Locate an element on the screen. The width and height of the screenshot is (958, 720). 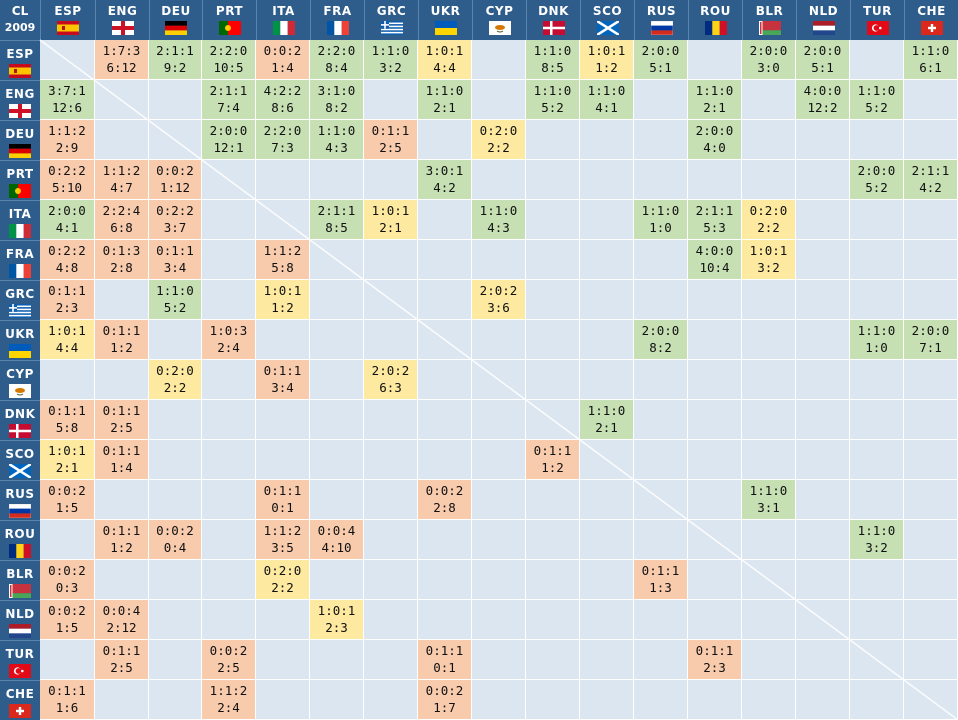
match-cell: 0:0:2 1:7 is located at coordinates (444, 699).